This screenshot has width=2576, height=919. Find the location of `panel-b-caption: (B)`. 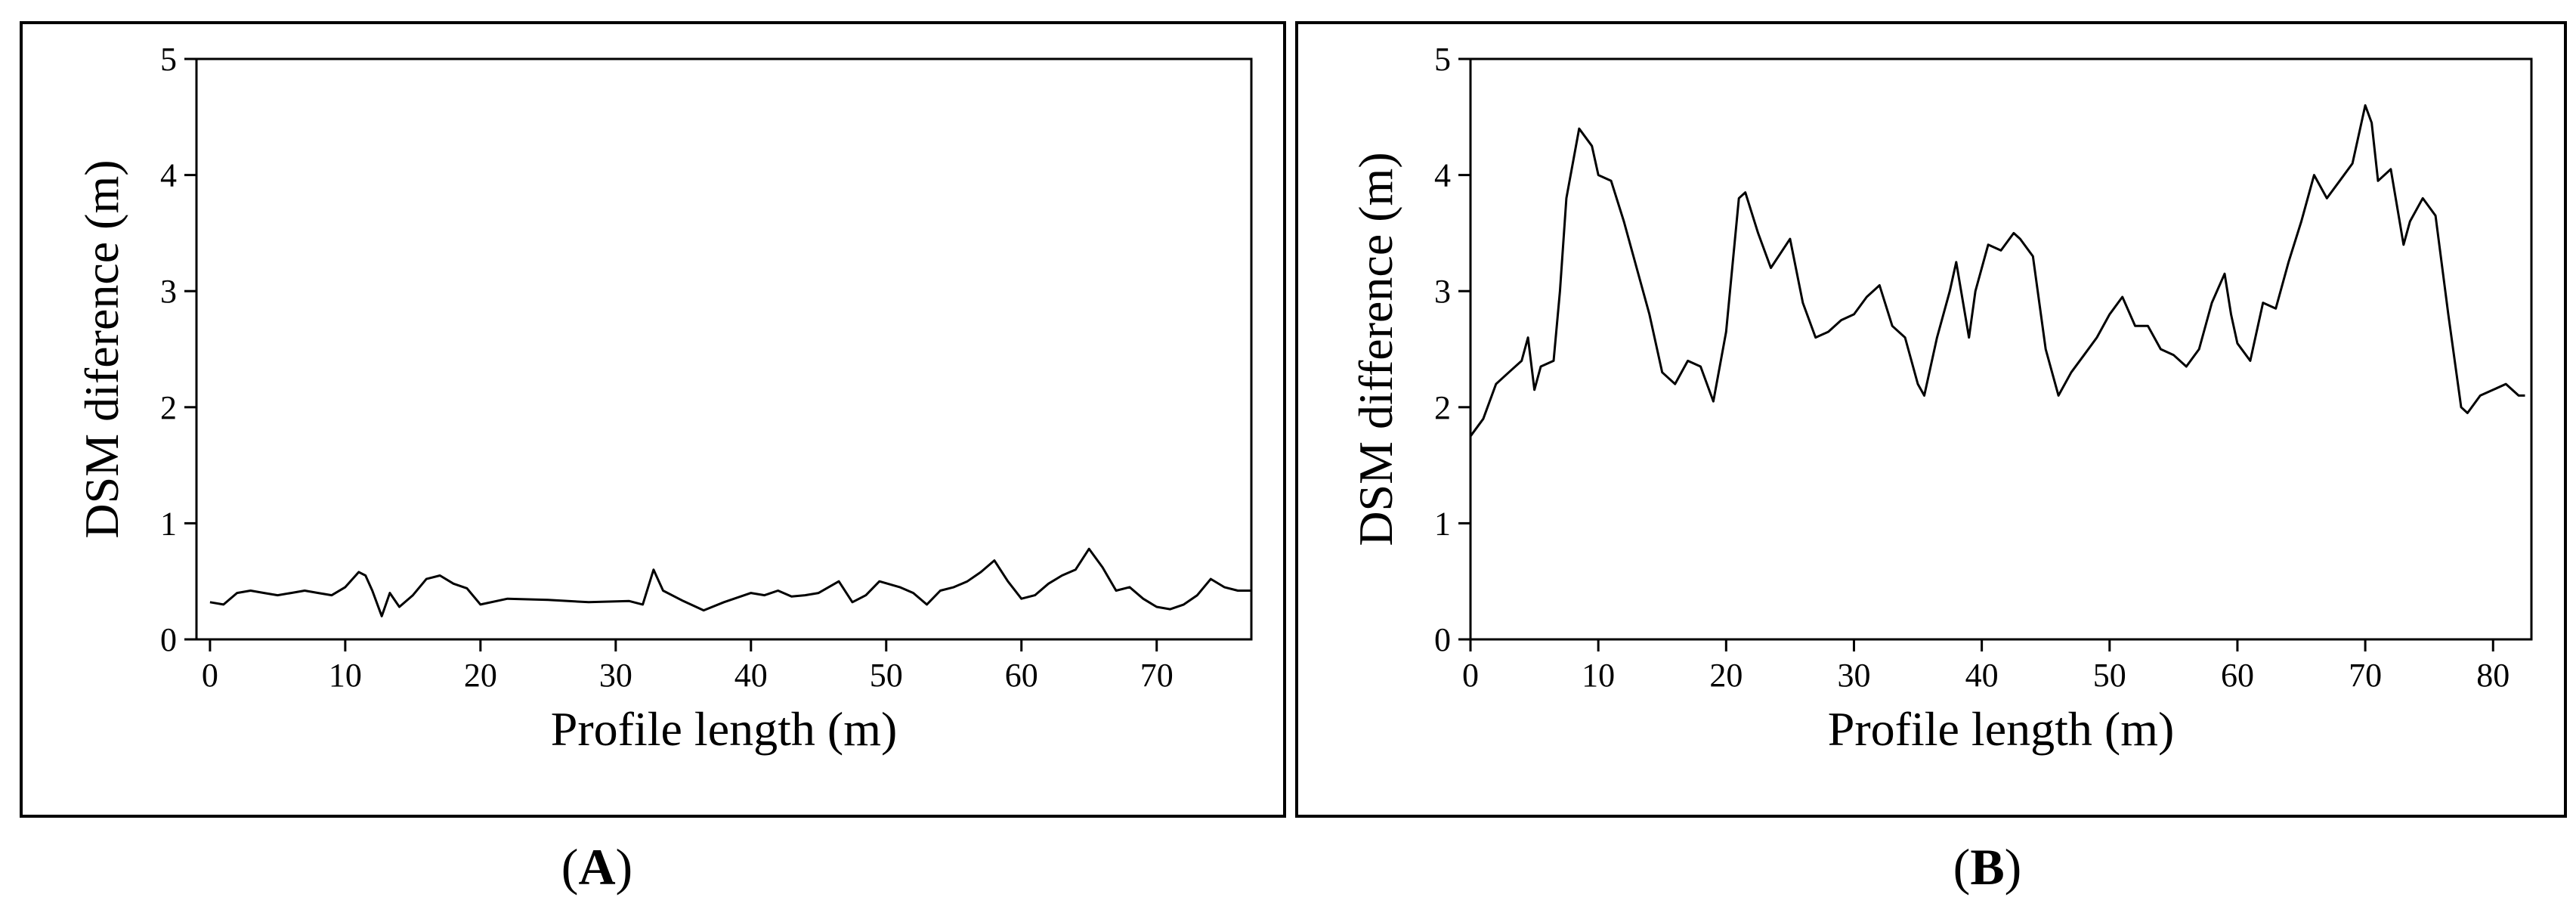

panel-b-caption: (B) is located at coordinates (1988, 867).